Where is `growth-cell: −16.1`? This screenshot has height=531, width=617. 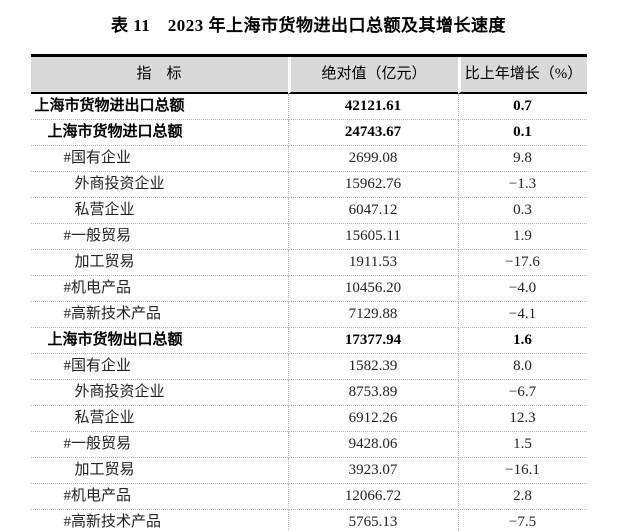 growth-cell: −16.1 is located at coordinates (522, 471).